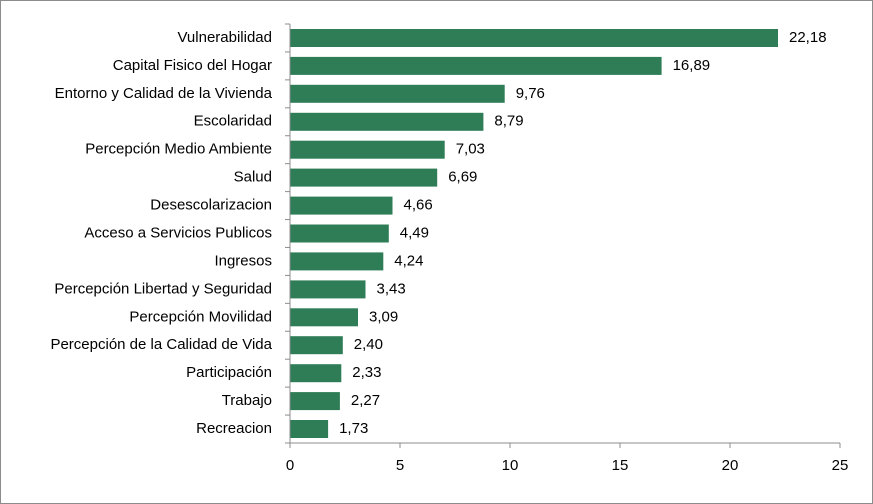 The height and width of the screenshot is (504, 873). What do you see at coordinates (808, 37) in the screenshot?
I see `data-label: 22,18` at bounding box center [808, 37].